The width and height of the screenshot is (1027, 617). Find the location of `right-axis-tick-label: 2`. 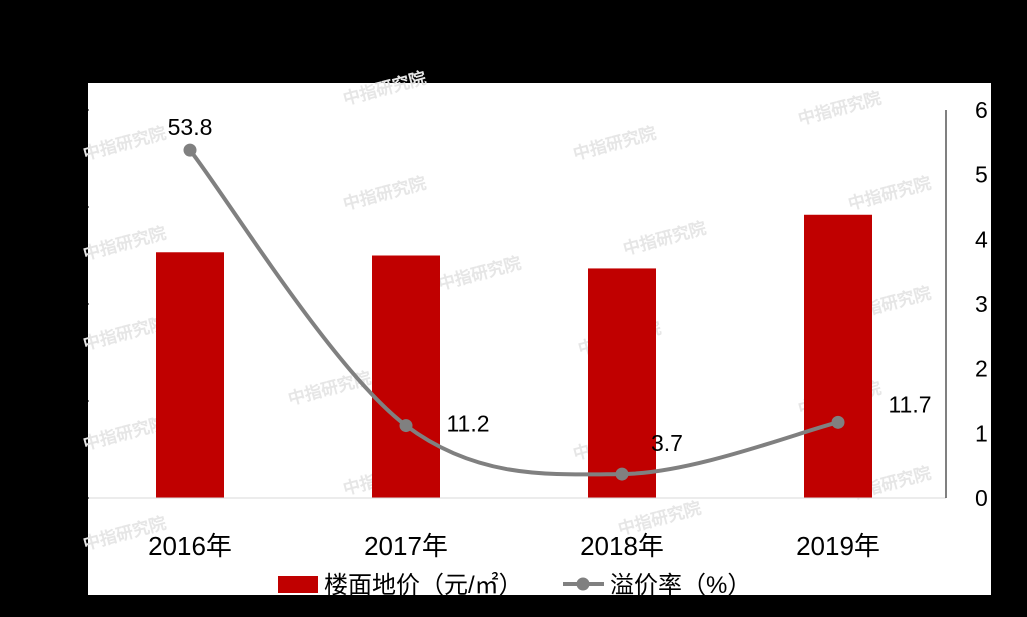

right-axis-tick-label: 2 is located at coordinates (981, 369).